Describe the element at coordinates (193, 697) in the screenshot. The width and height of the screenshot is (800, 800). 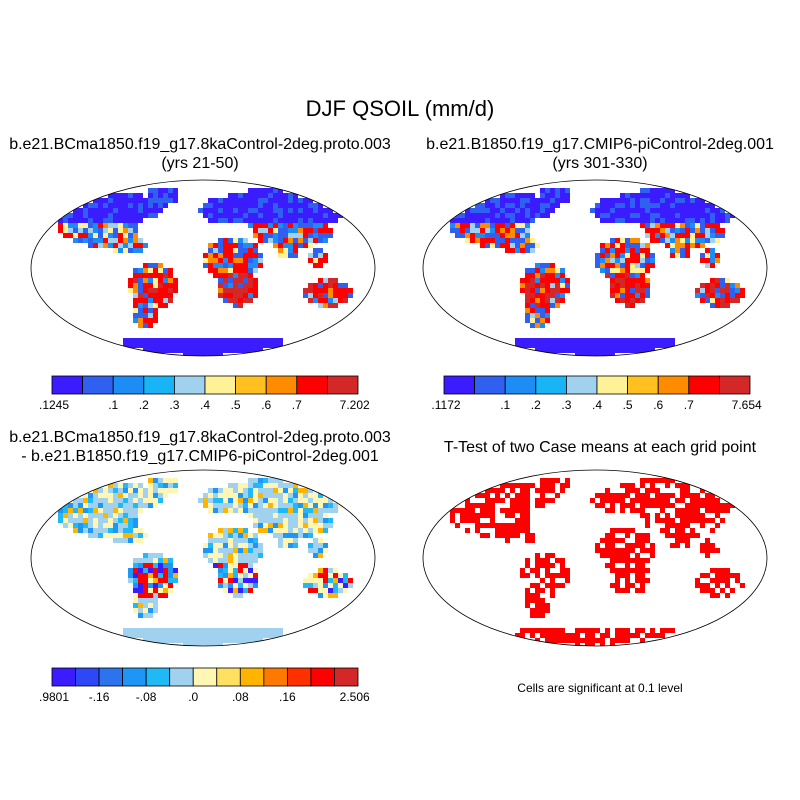
I see `colorbar-3-label-3: .0` at that location.